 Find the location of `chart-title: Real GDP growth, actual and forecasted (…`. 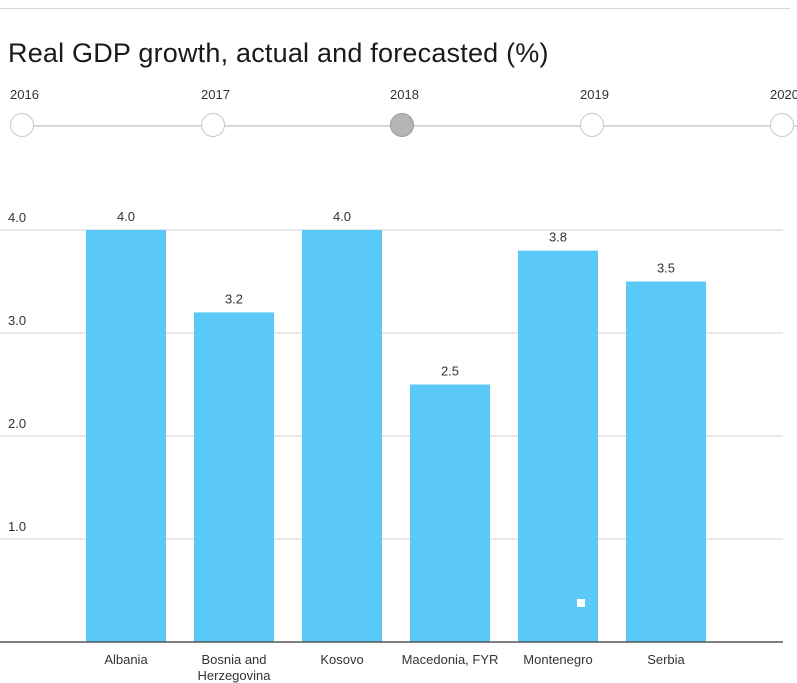

chart-title: Real GDP growth, actual and forecasted (… is located at coordinates (278, 53).